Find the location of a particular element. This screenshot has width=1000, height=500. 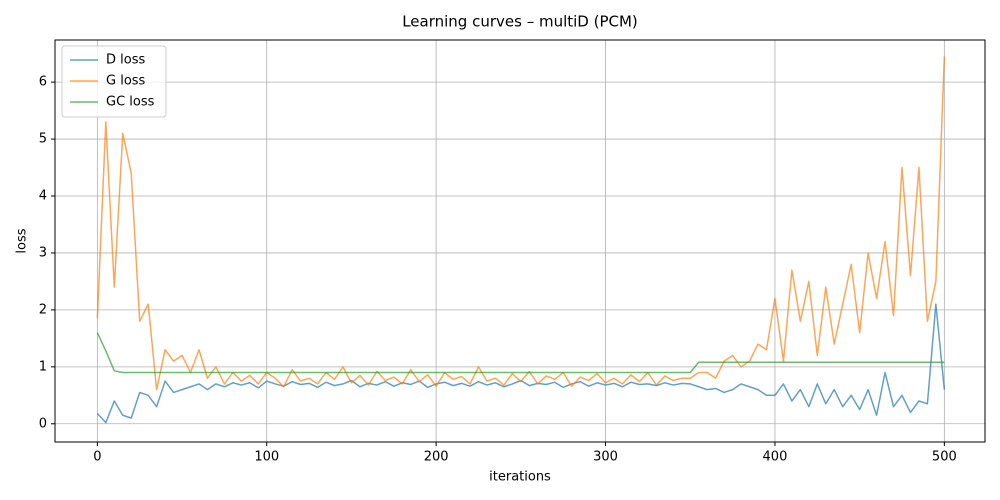

y-tick-label: 6 is located at coordinates (43, 82).